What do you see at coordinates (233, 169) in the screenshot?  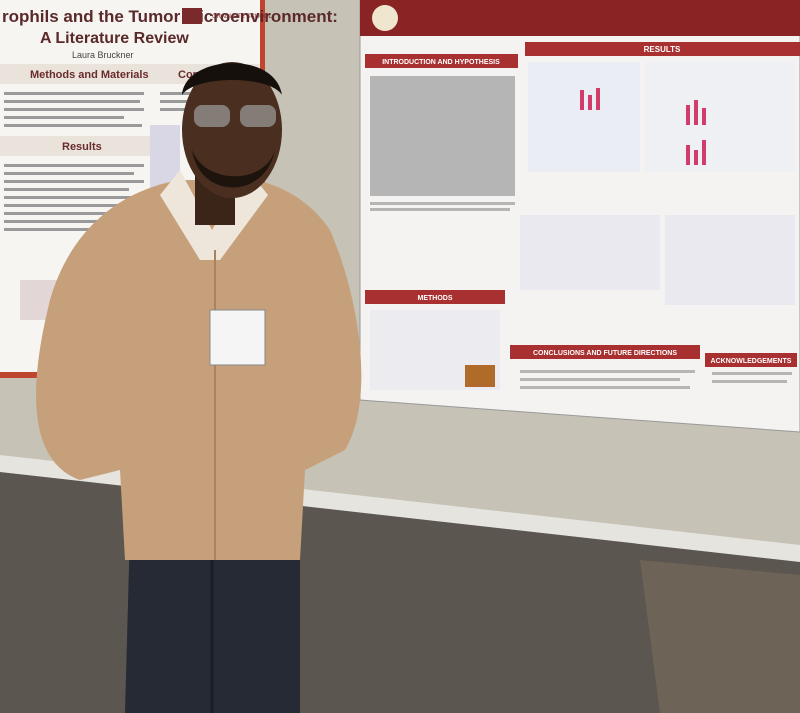 I see `beard` at bounding box center [233, 169].